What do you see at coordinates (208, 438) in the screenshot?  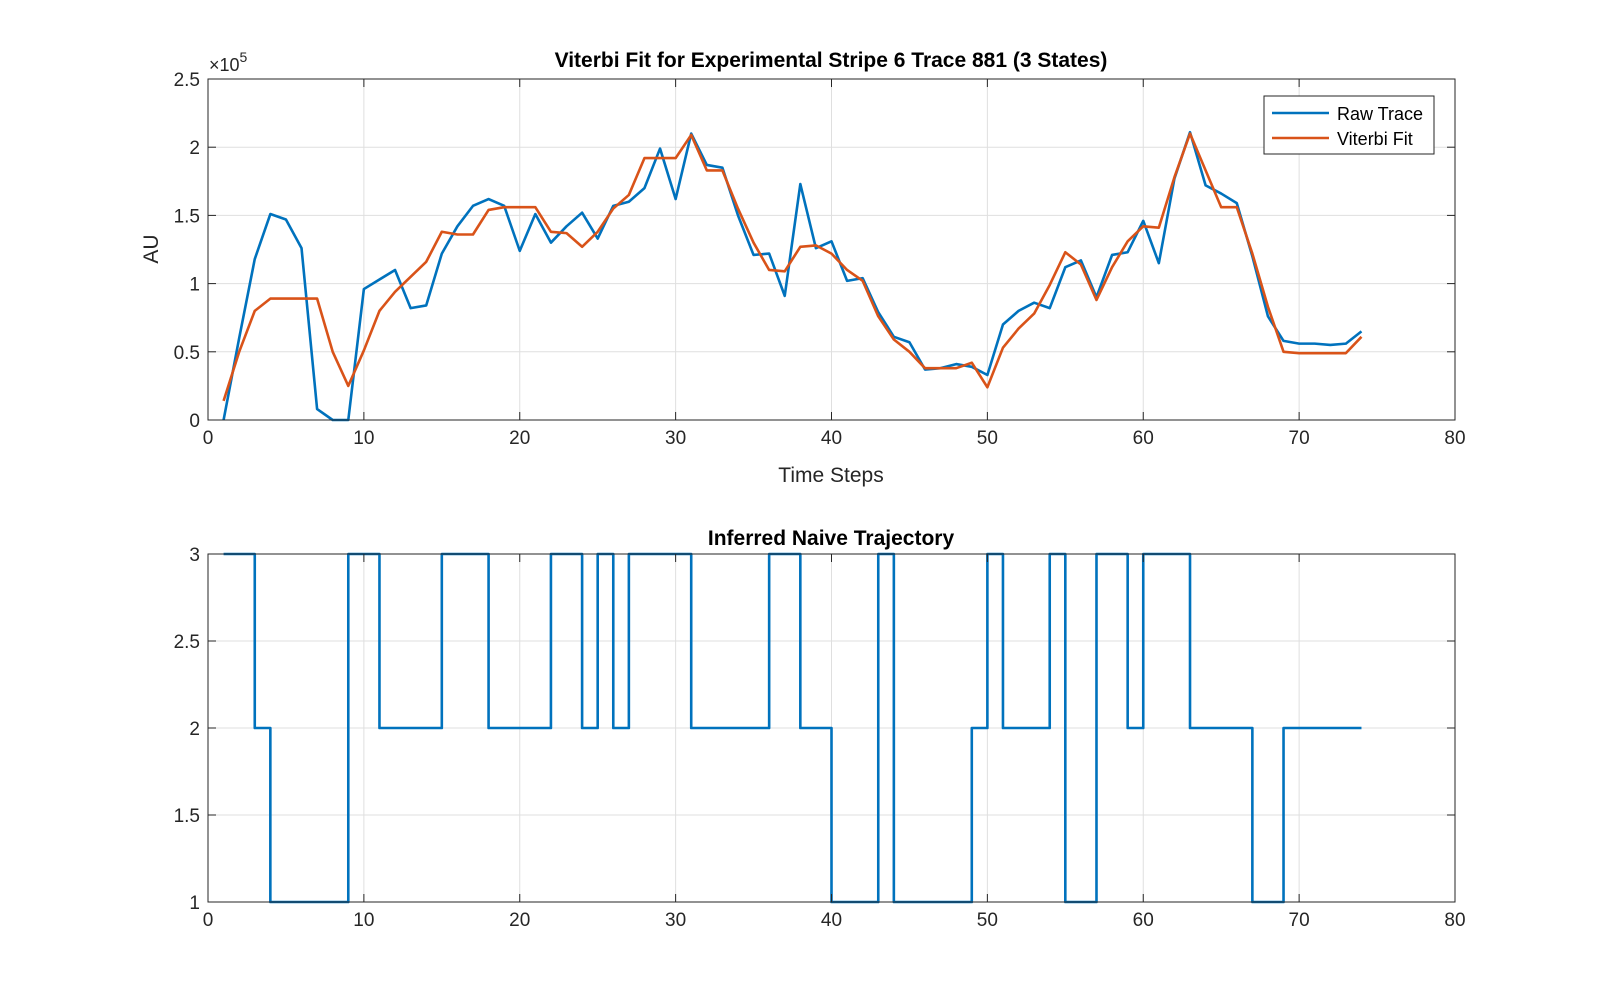 I see `top-x-tick-label: 0` at bounding box center [208, 438].